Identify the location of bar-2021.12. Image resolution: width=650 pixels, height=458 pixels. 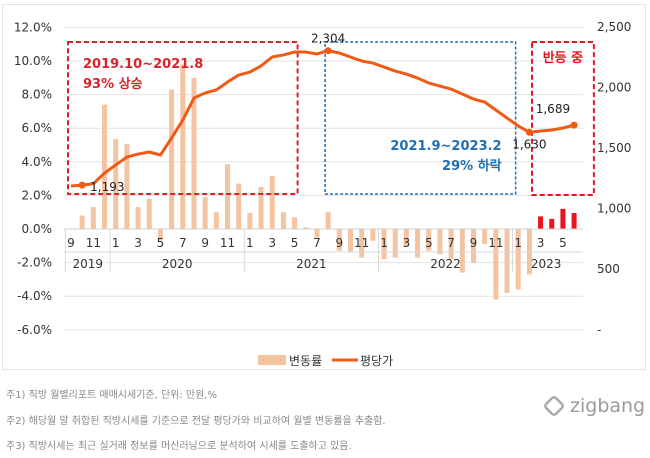
(373, 235).